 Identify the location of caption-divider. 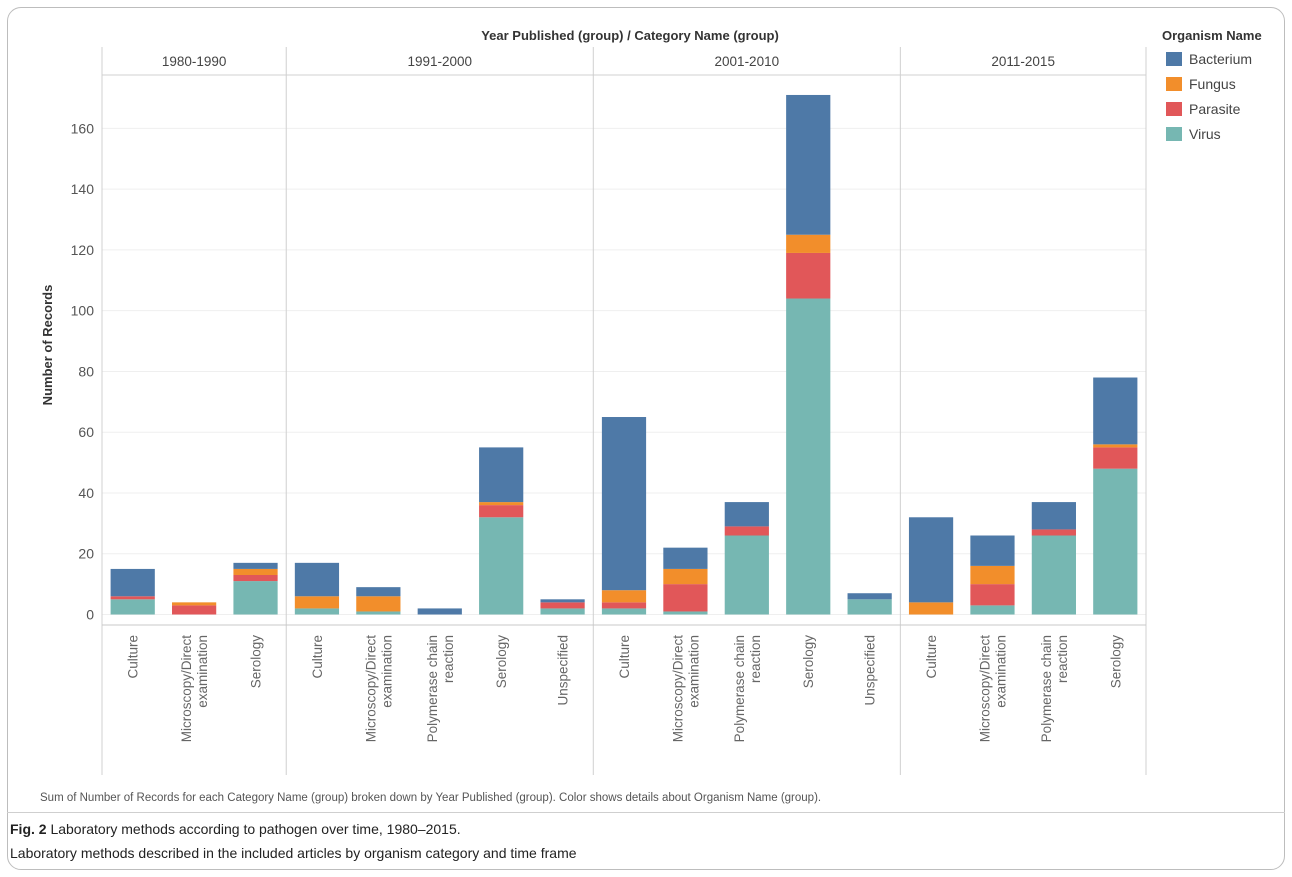
(646, 812).